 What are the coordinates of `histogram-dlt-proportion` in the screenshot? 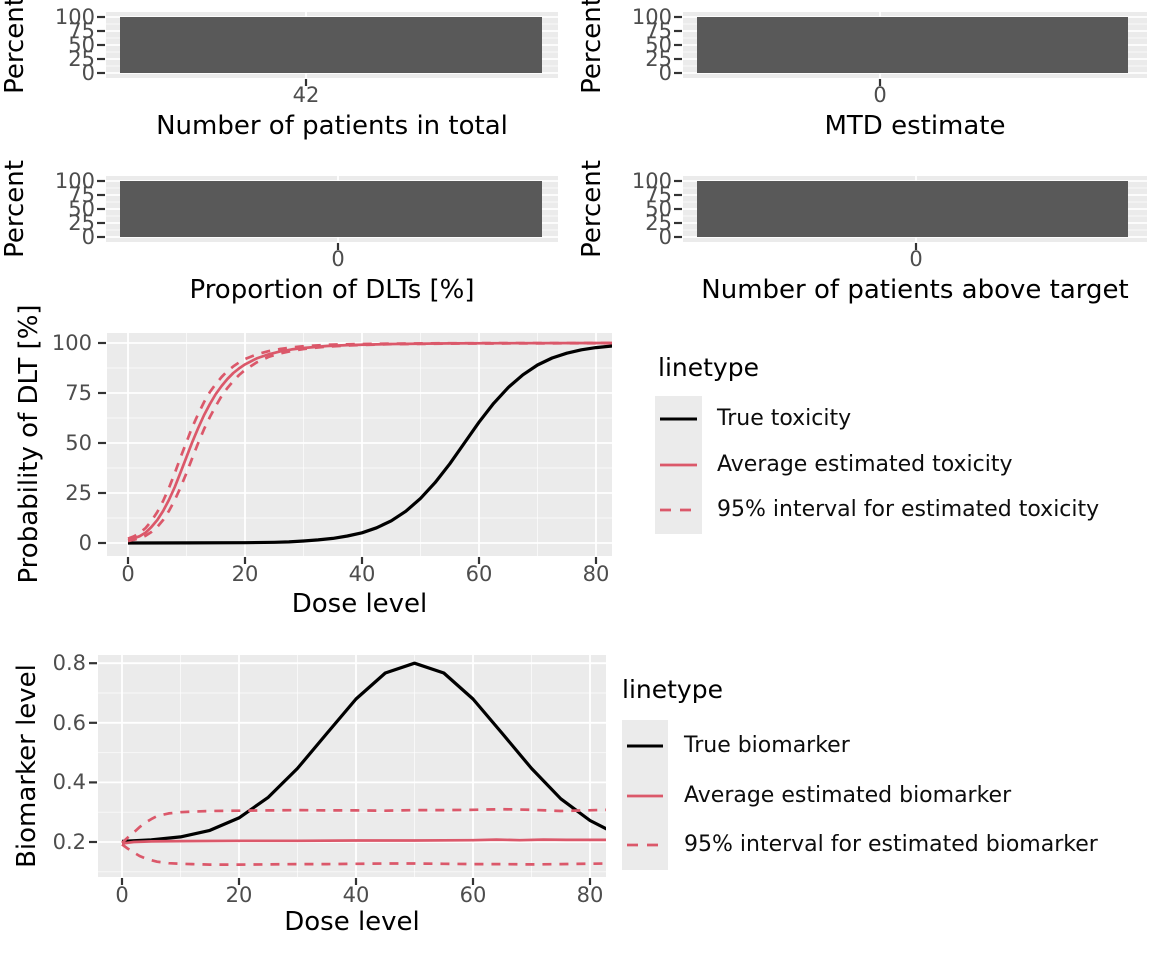 It's located at (326, 215).